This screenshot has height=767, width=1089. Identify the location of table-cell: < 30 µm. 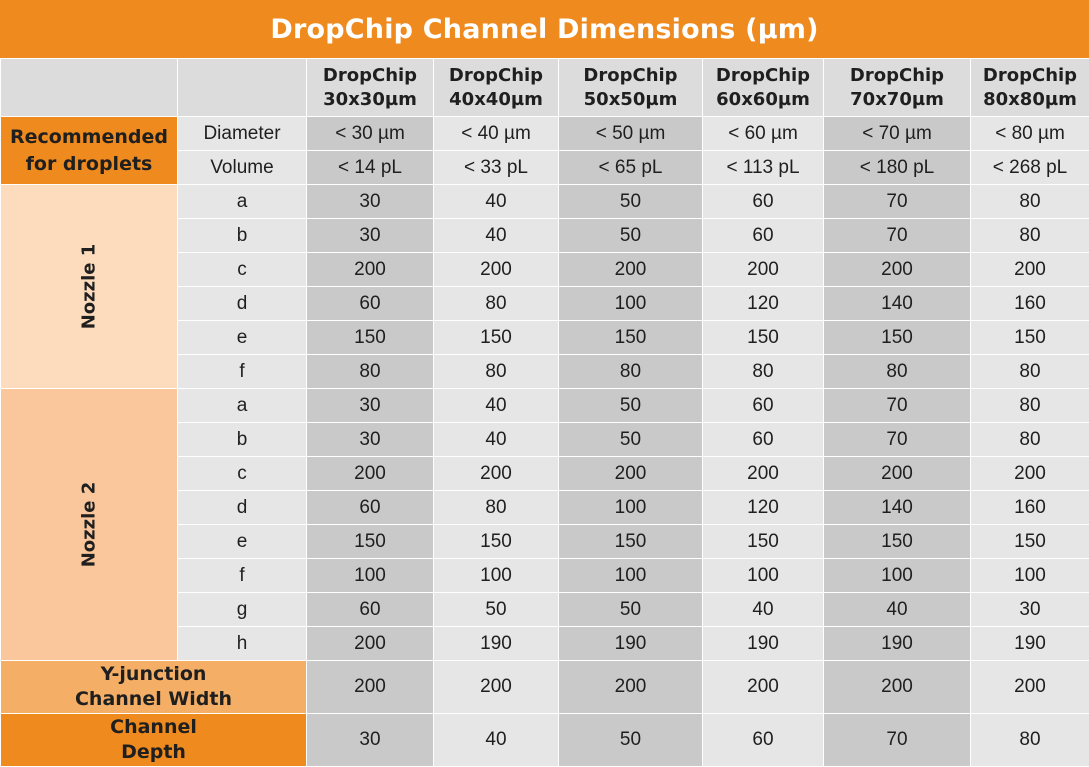
(370, 134).